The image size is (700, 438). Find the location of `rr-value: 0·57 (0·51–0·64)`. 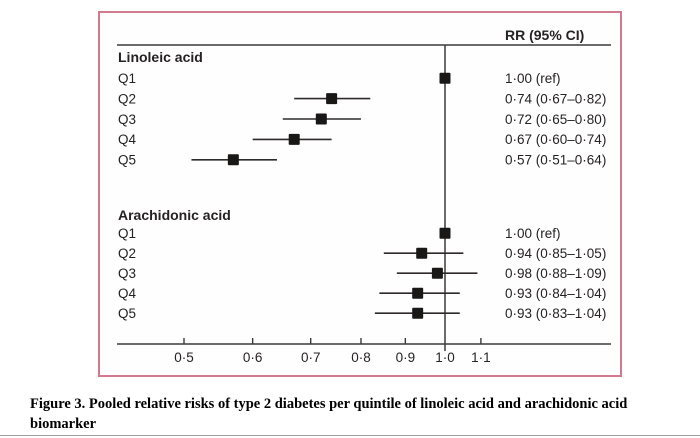

rr-value: 0·57 (0·51–0·64) is located at coordinates (555, 160).